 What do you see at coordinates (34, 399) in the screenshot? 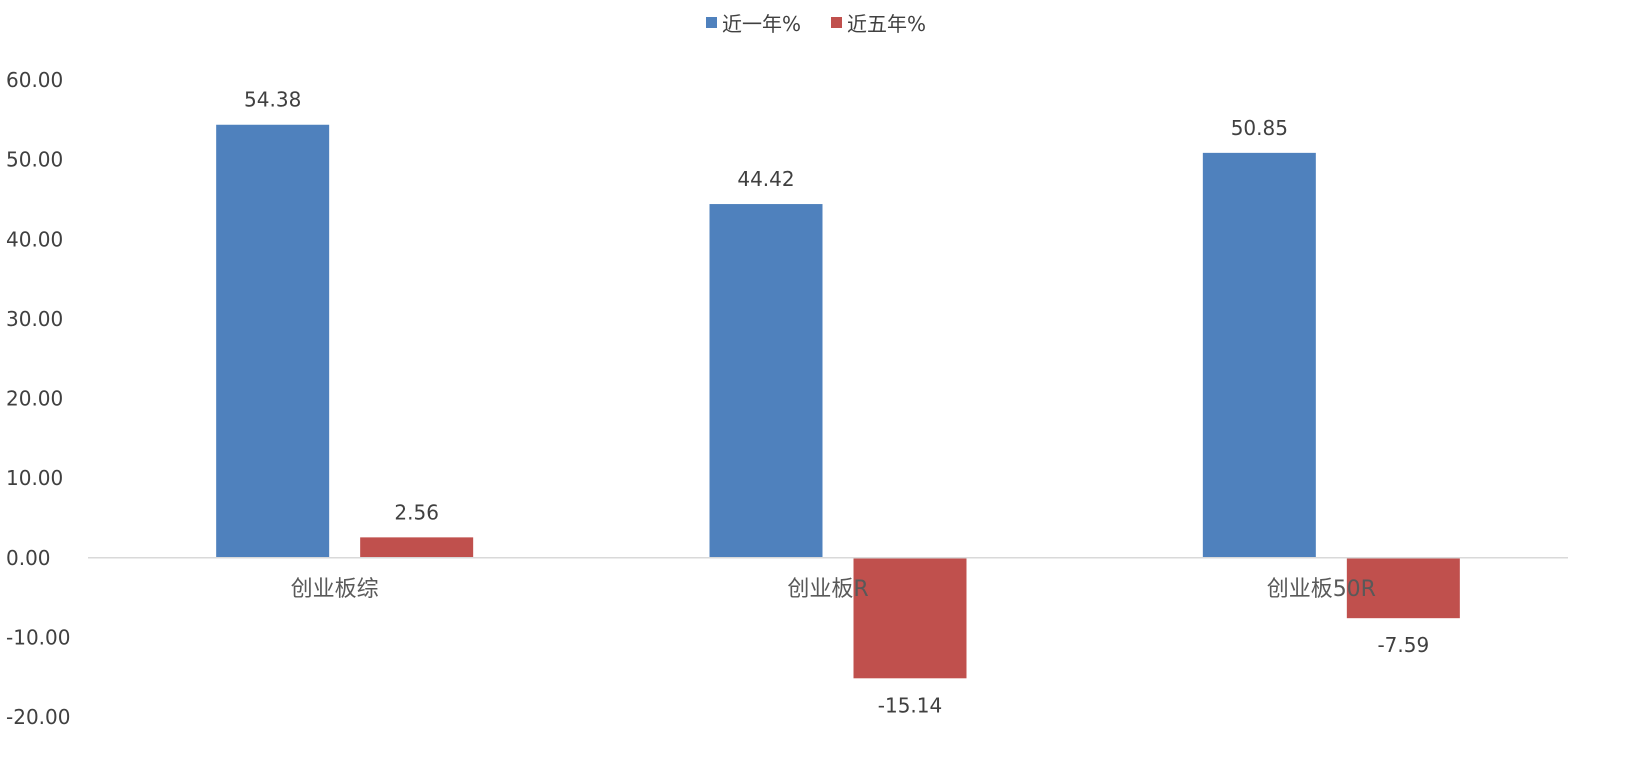
I see `y-tick-label: 20.00` at bounding box center [34, 399].